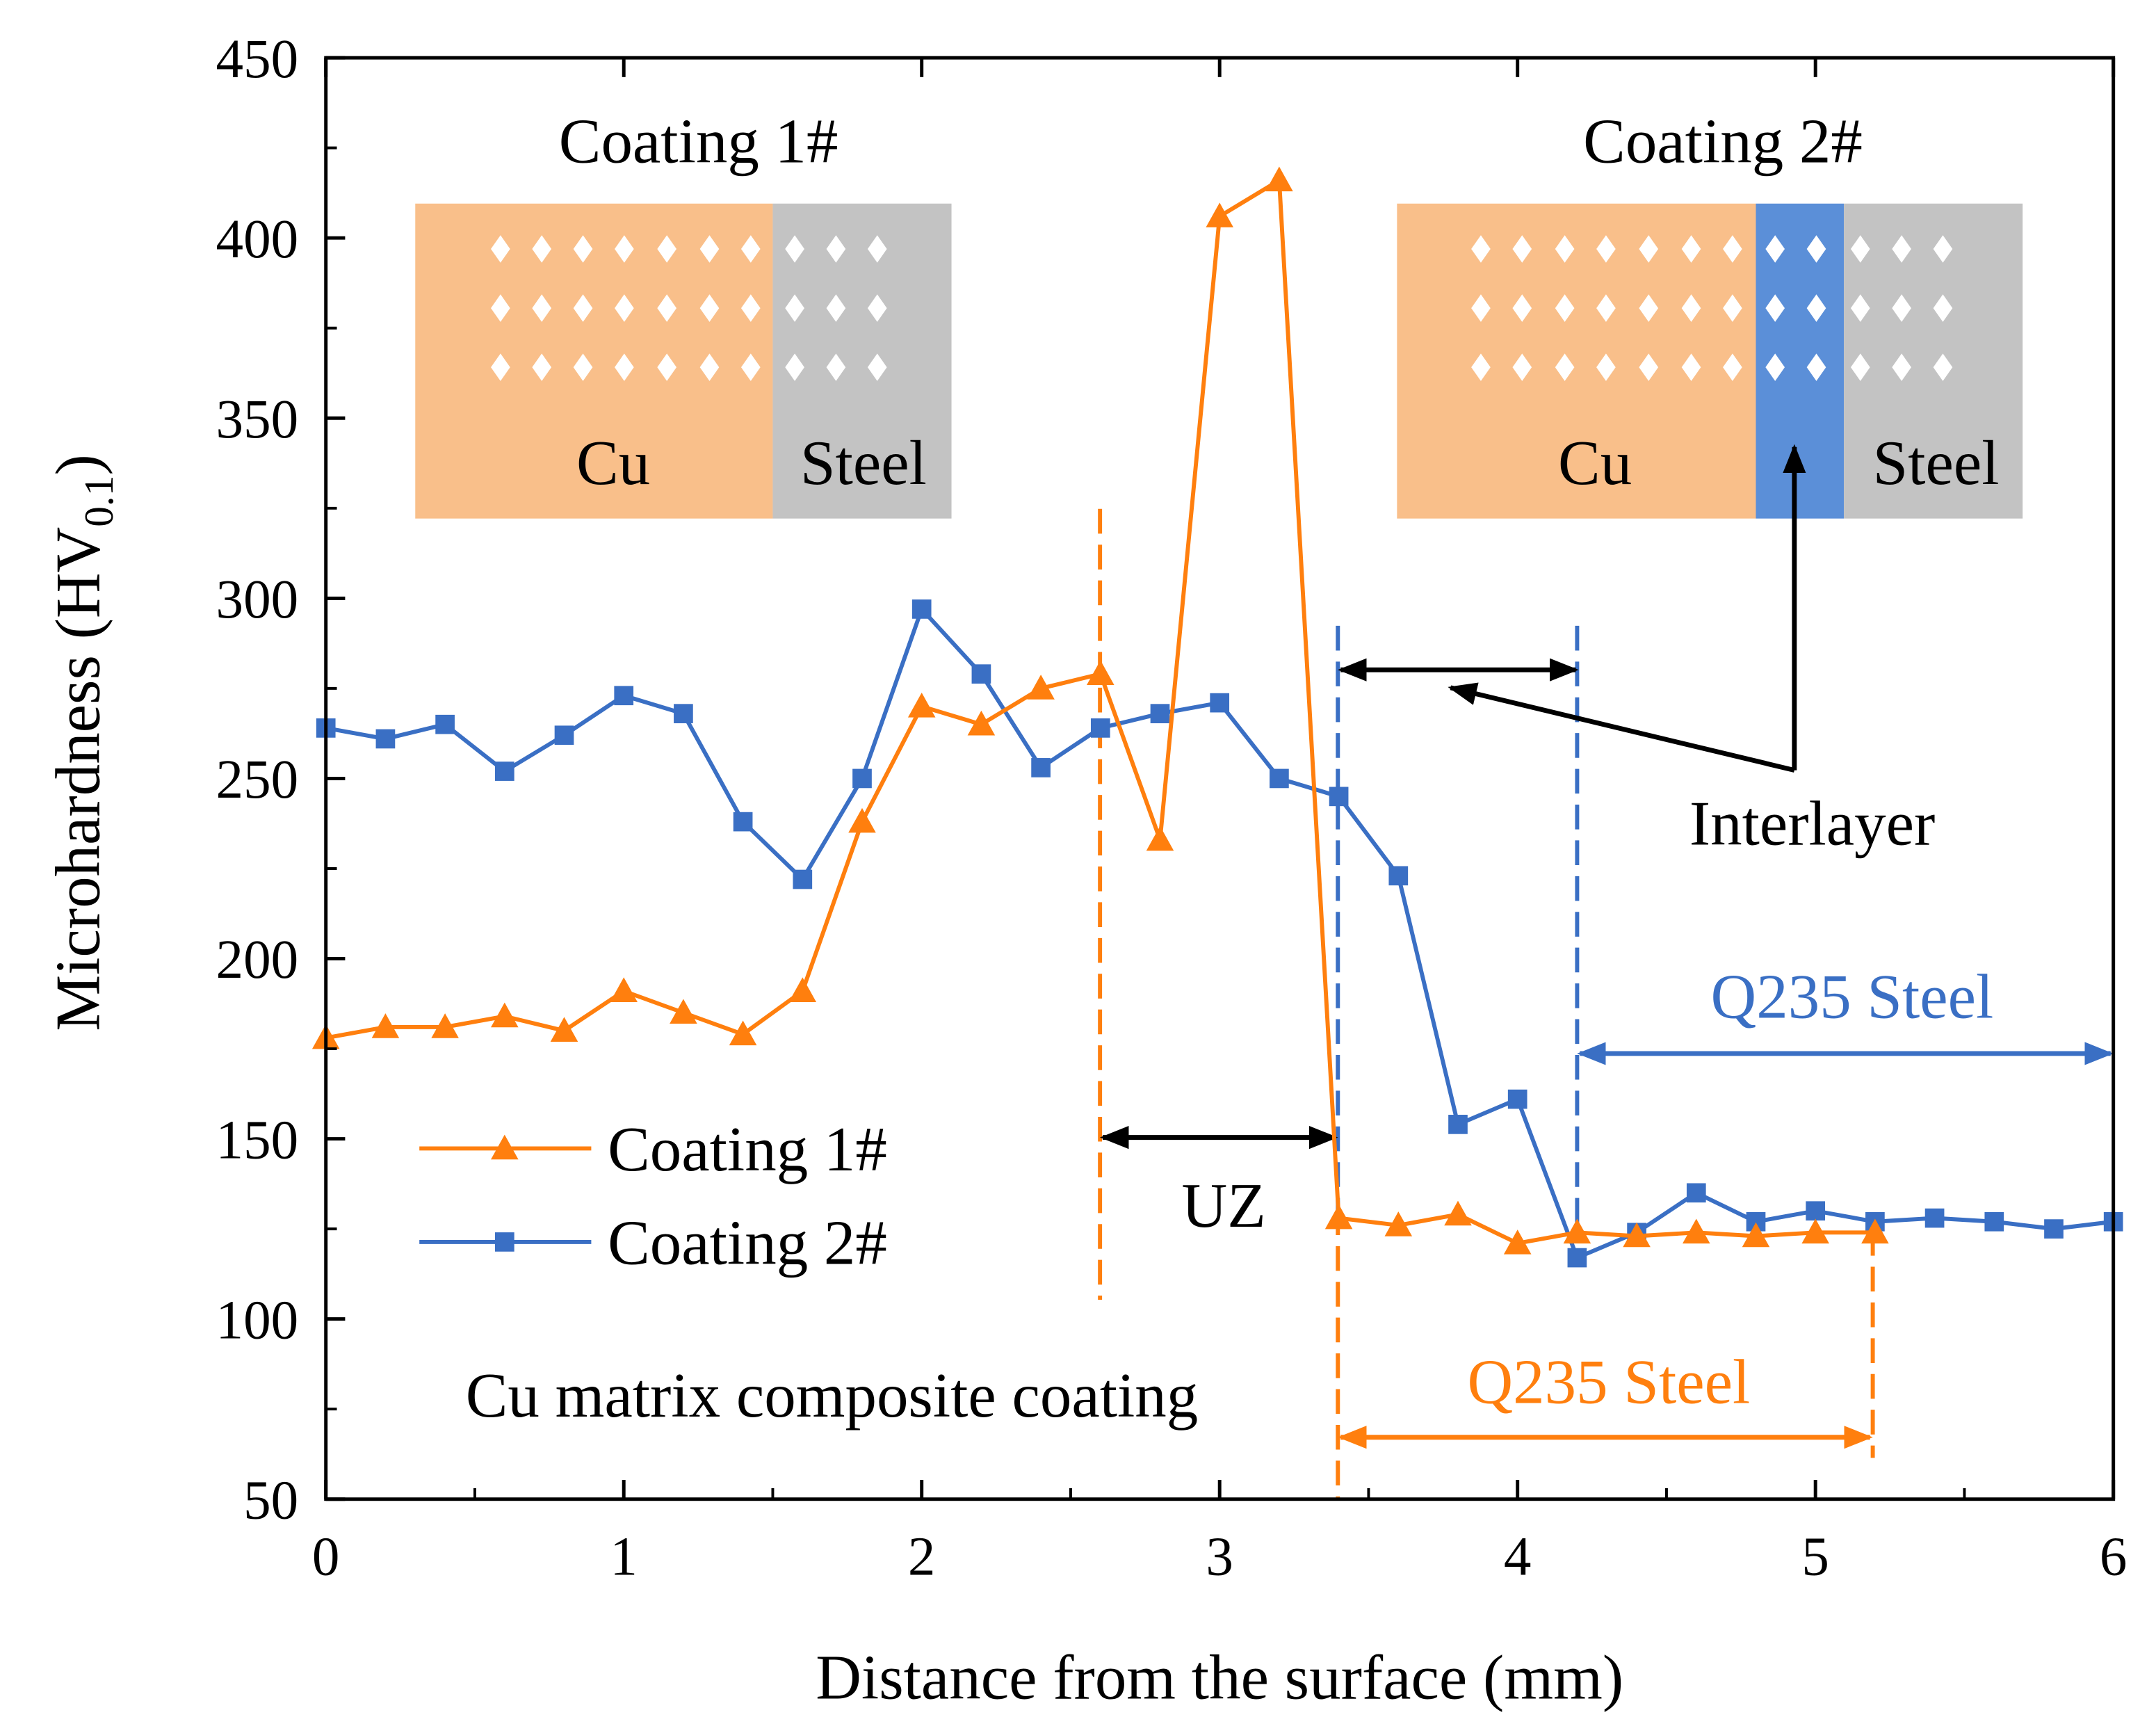  Describe the element at coordinates (1936, 463) in the screenshot. I see `inset2-steel-label: Steel` at that location.